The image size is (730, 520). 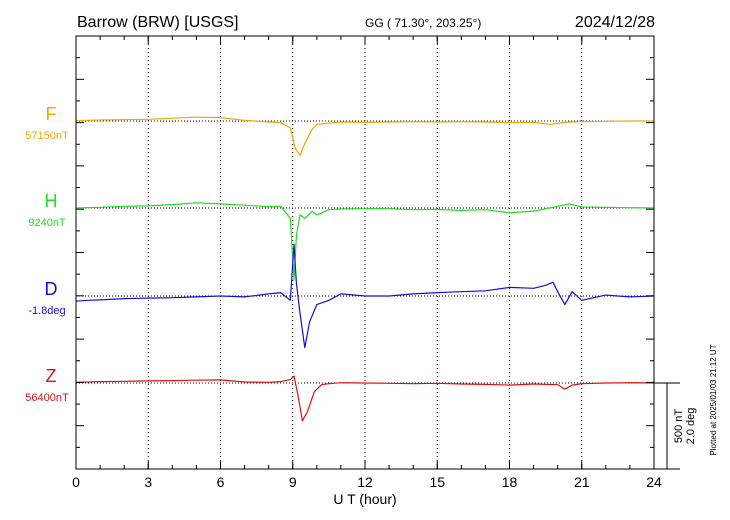 I want to click on series-name-z: Z, so click(x=51, y=376).